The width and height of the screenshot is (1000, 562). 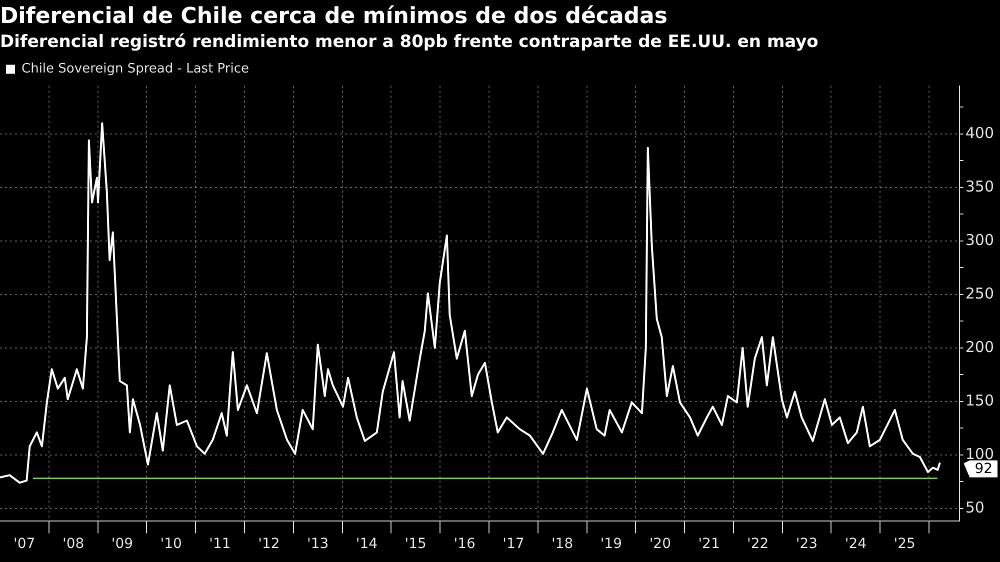 I want to click on y-tick-label: 150, so click(x=979, y=400).